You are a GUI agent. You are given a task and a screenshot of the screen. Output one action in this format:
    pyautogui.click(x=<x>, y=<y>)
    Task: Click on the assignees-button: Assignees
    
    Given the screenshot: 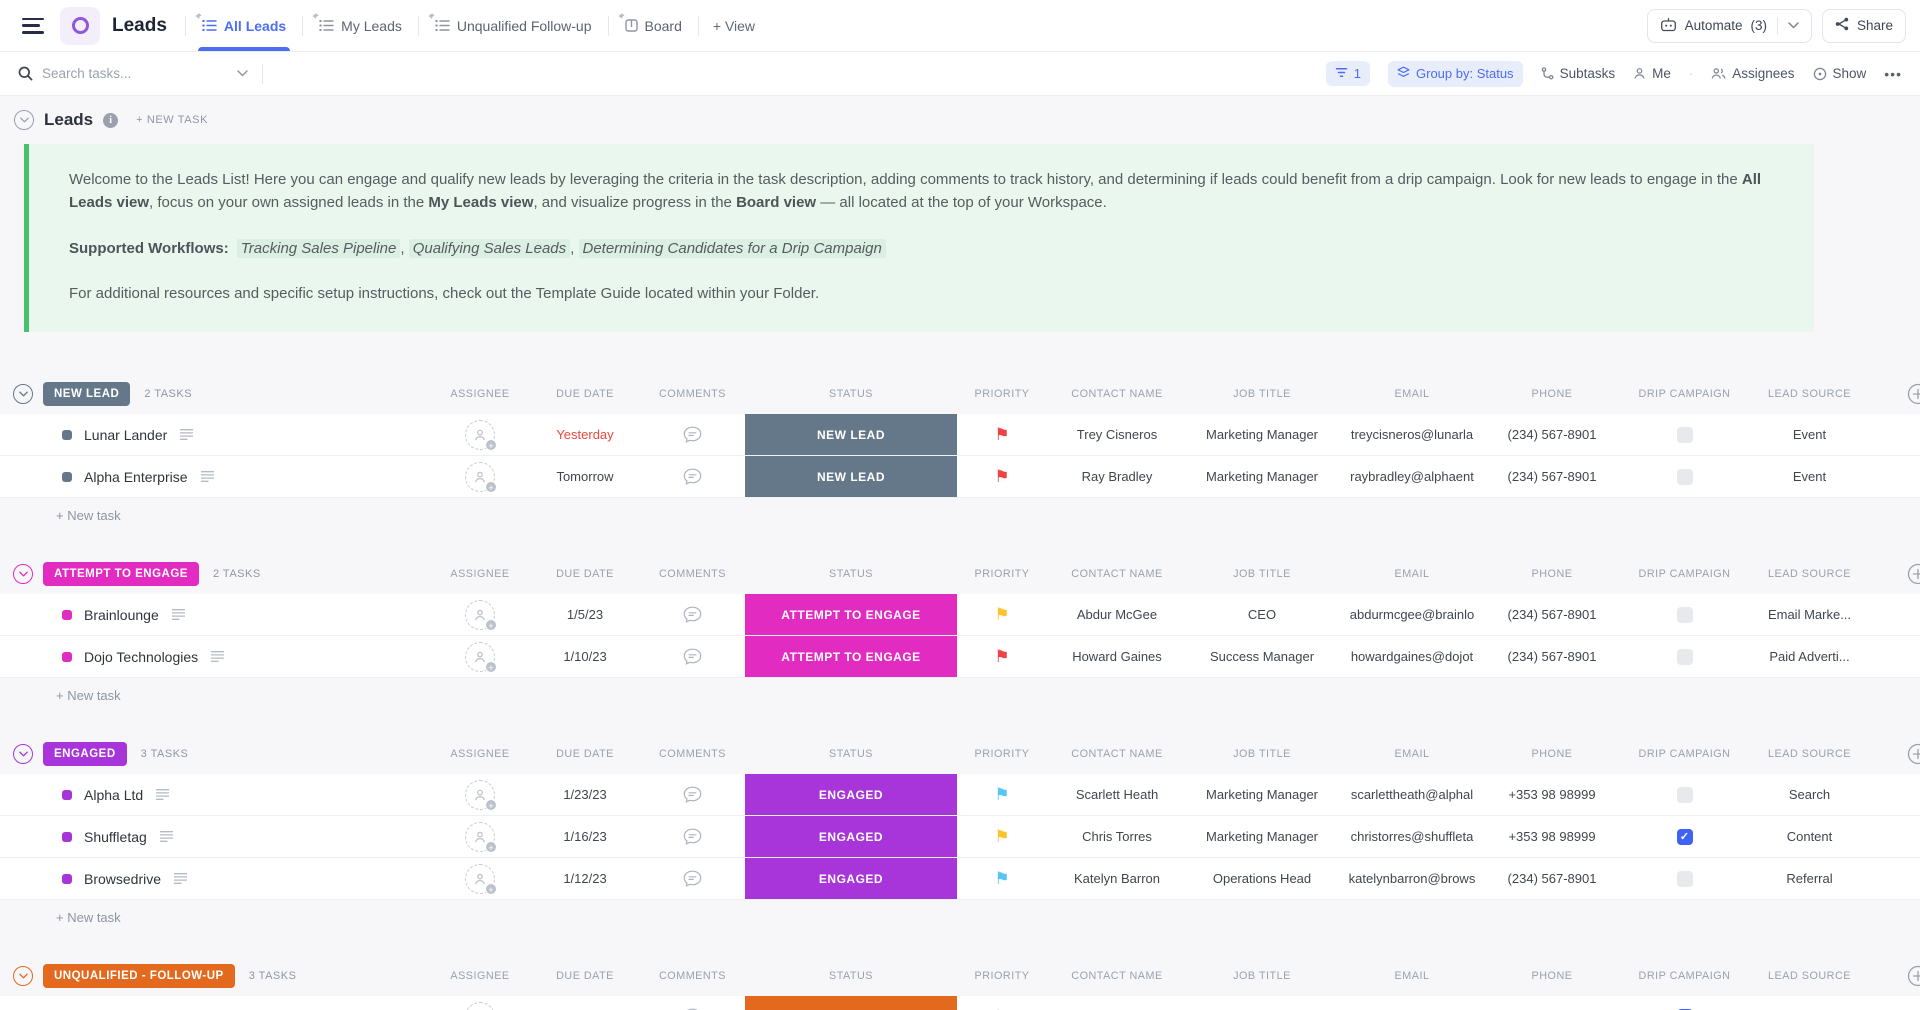 What is the action you would take?
    pyautogui.click(x=1753, y=73)
    